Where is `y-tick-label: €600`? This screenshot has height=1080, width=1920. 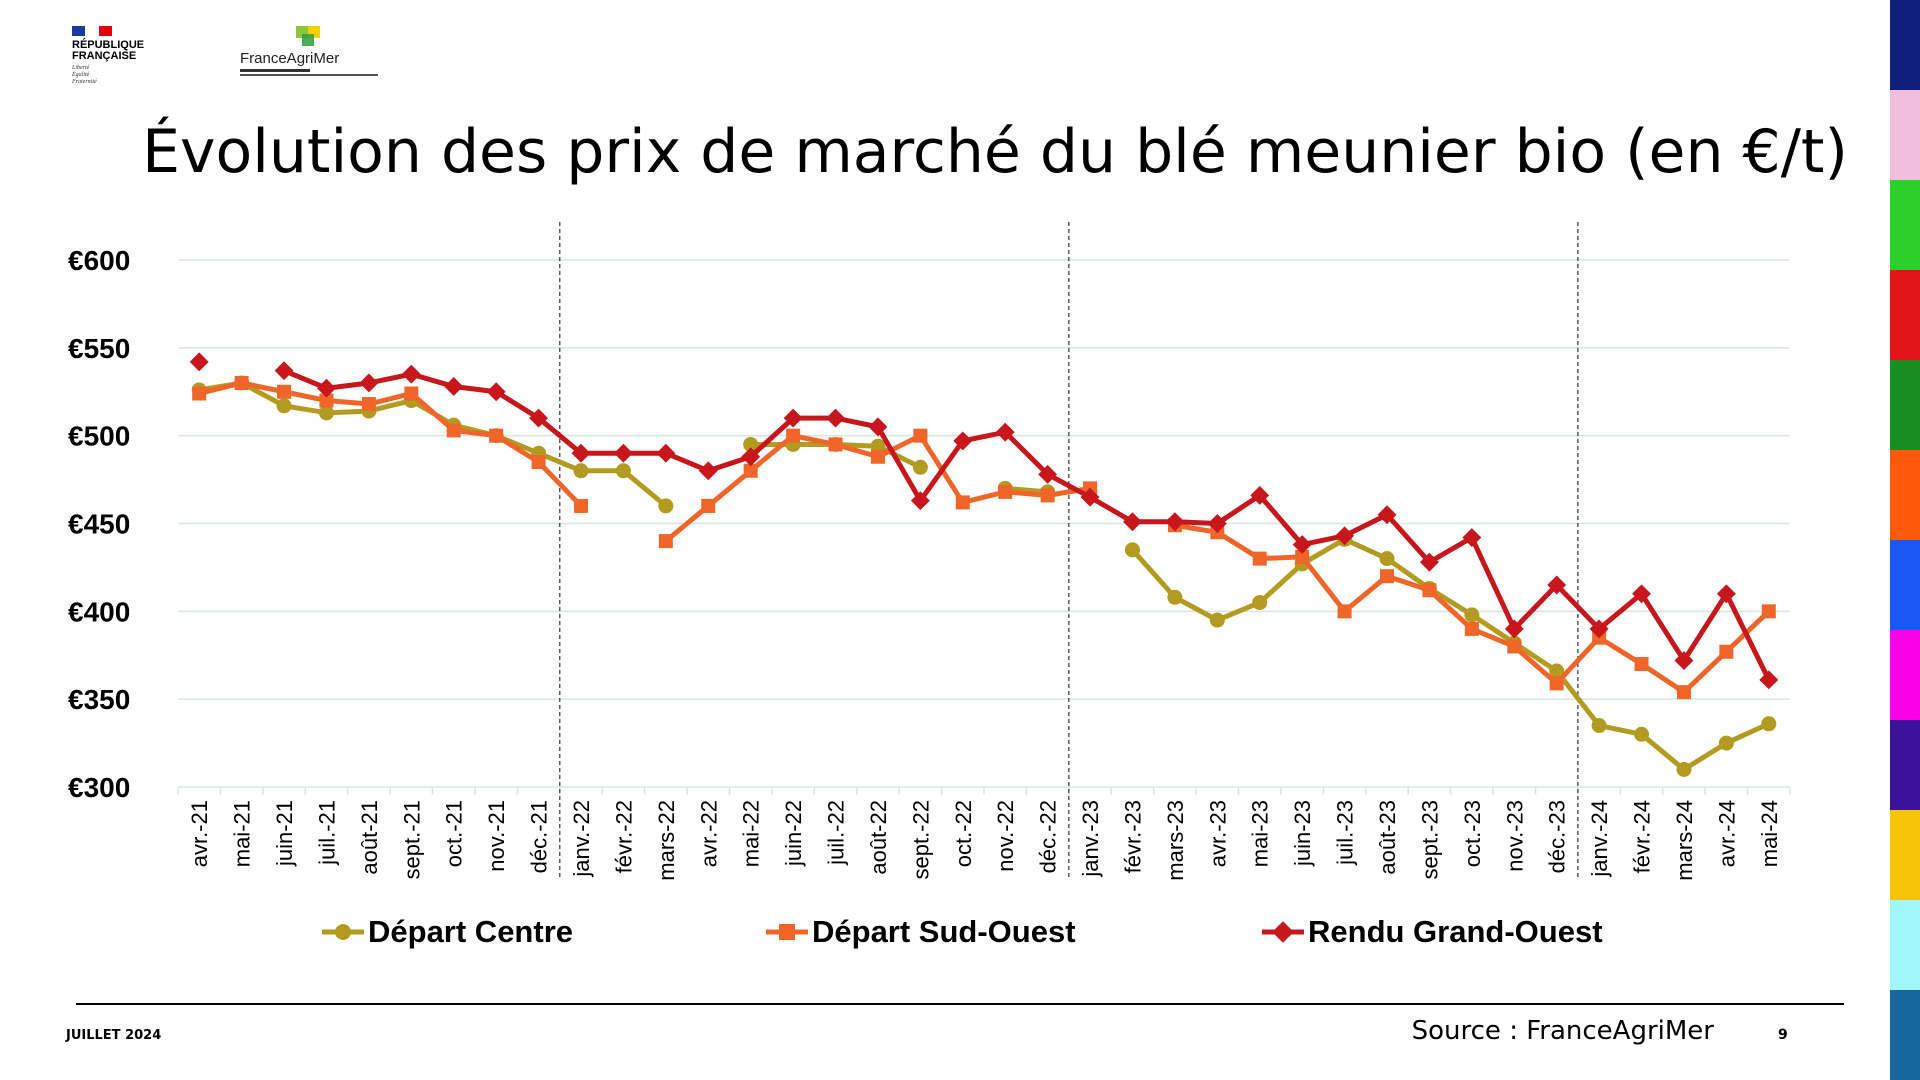 y-tick-label: €600 is located at coordinates (99, 260).